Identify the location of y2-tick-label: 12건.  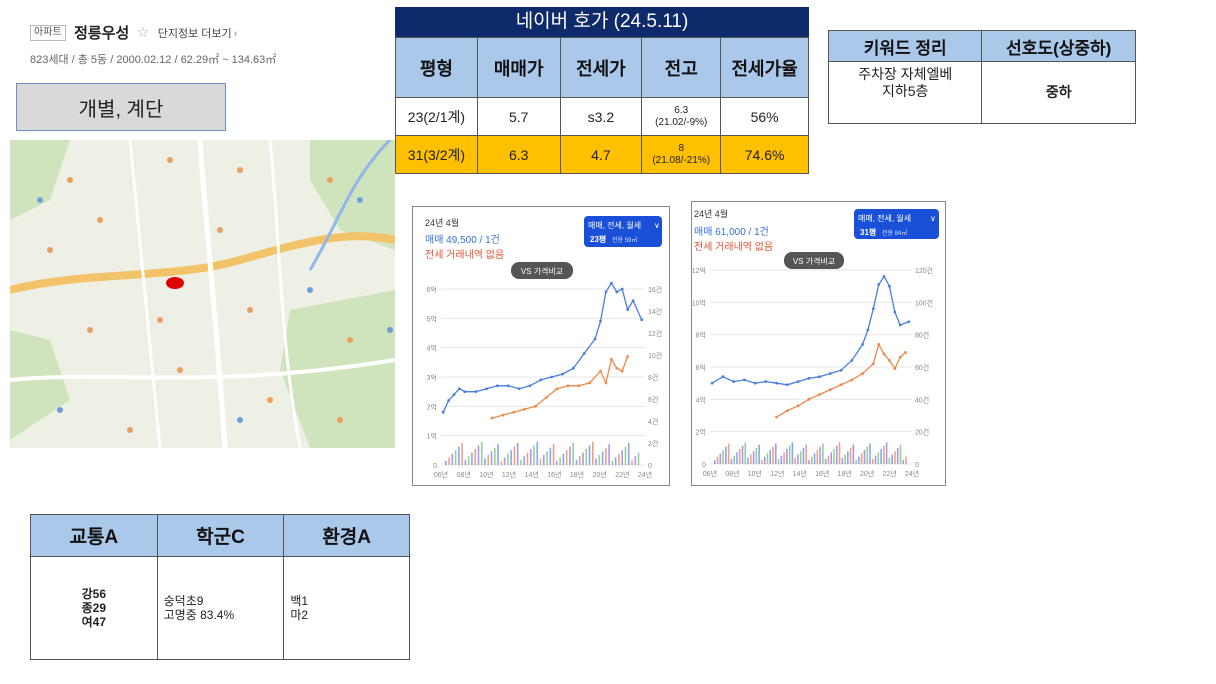
(655, 333).